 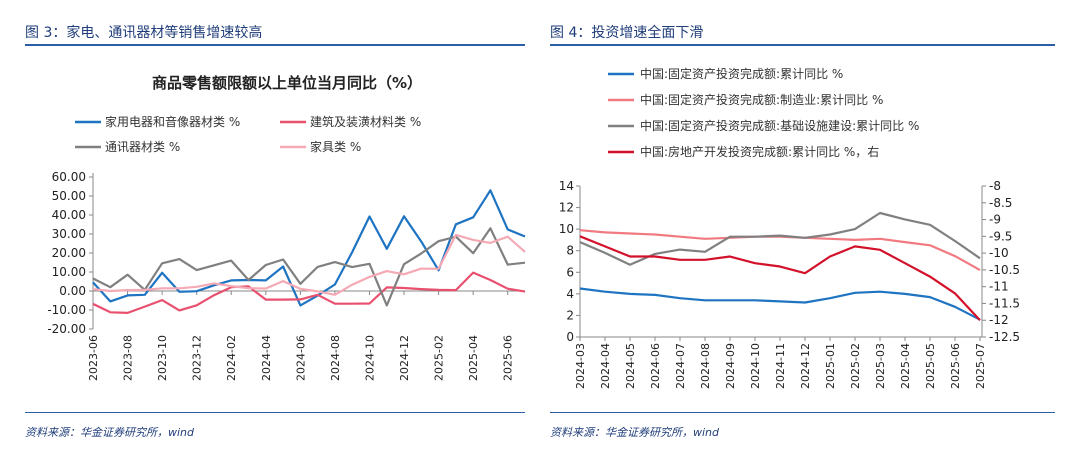 What do you see at coordinates (802, 412) in the screenshot?
I see `right-bottom-rule` at bounding box center [802, 412].